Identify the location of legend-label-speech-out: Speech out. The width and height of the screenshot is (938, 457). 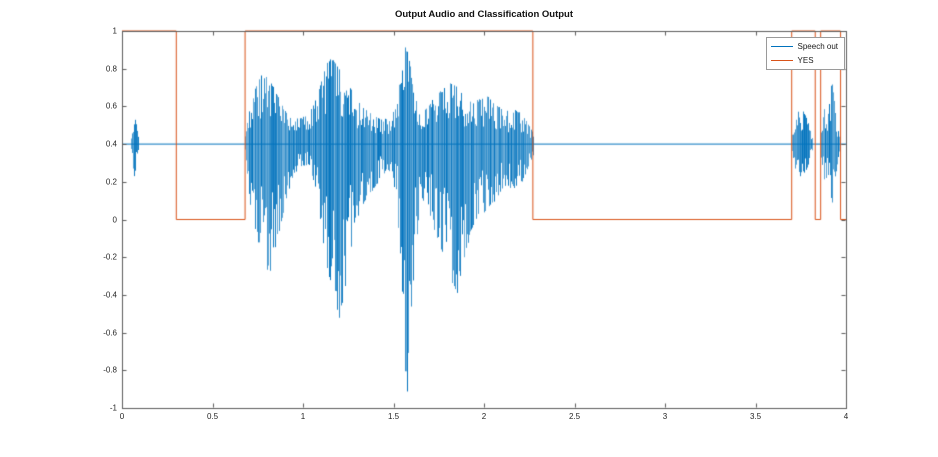
(817, 46).